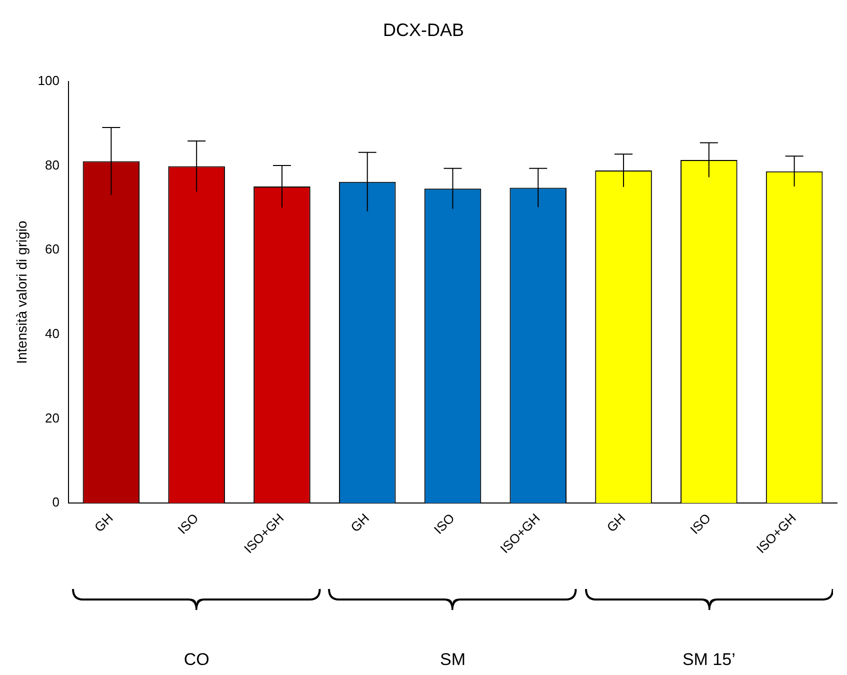 The width and height of the screenshot is (847, 675). Describe the element at coordinates (197, 660) in the screenshot. I see `text: CO` at that location.